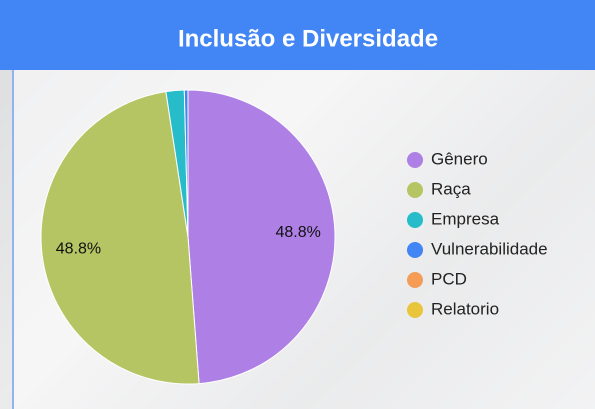  I want to click on legend-label: Raça, so click(451, 188).